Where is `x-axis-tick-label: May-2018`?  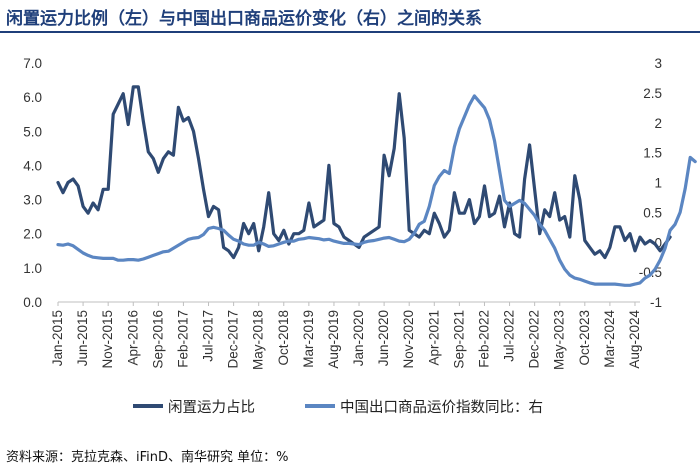 x-axis-tick-label: May-2018 is located at coordinates (258, 340).